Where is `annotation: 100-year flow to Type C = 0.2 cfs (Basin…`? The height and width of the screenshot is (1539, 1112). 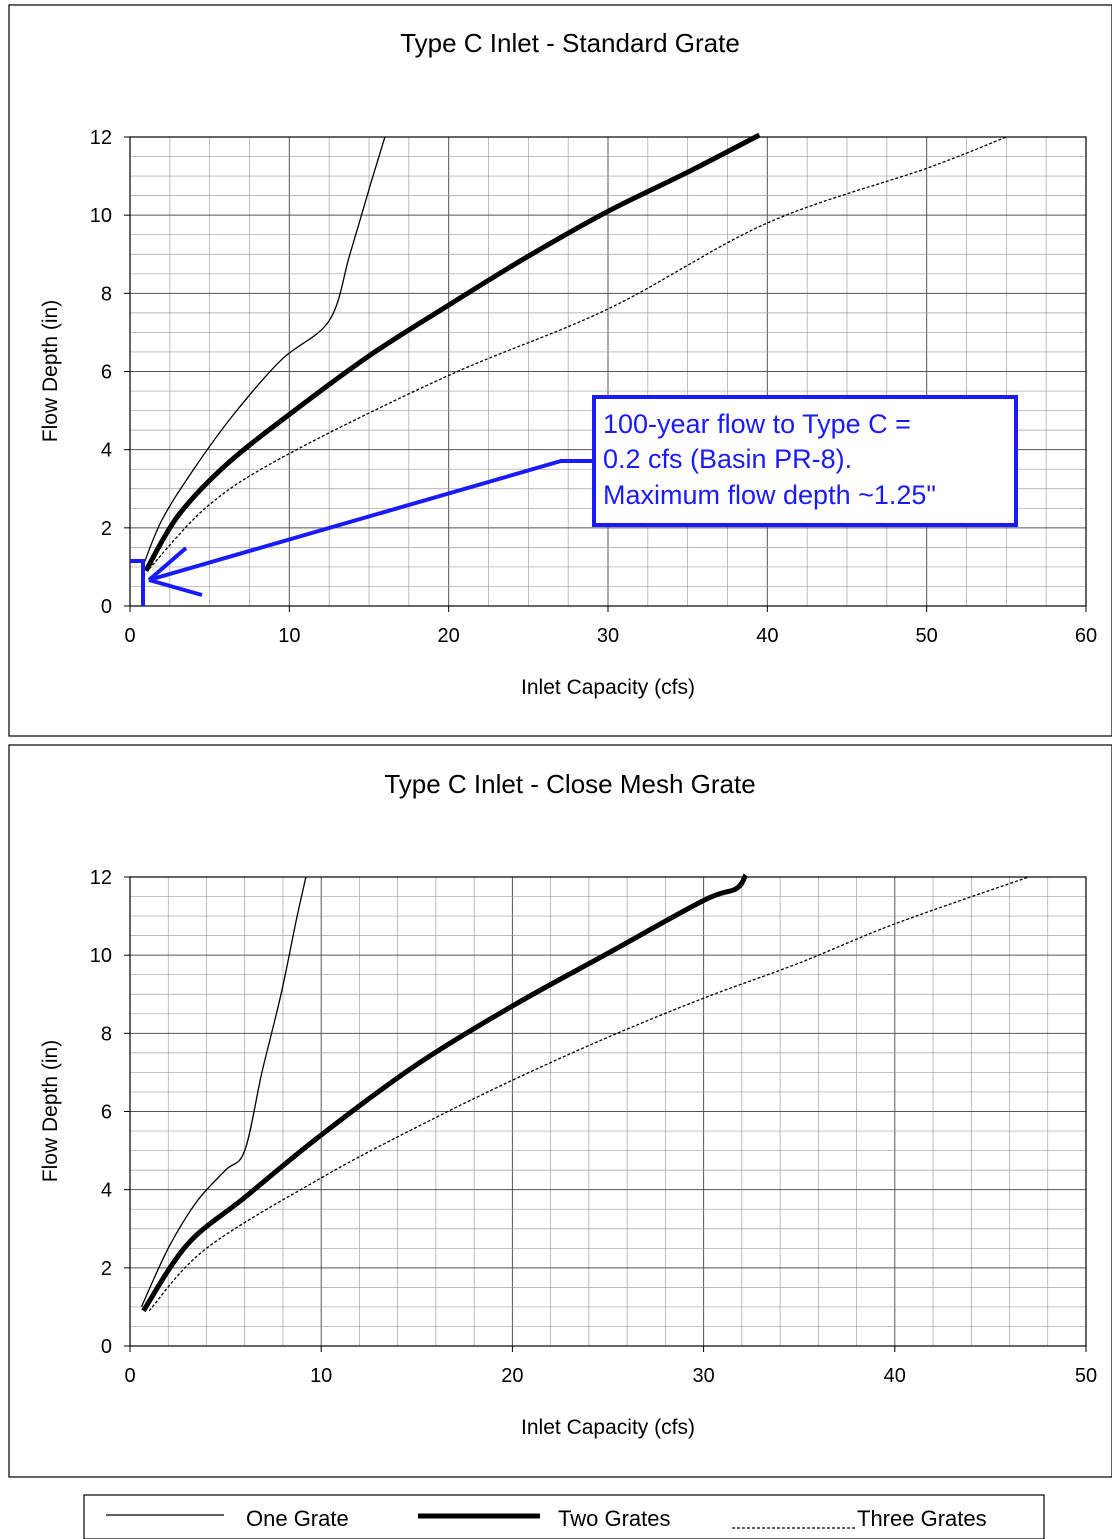
annotation: 100-year flow to Type C = 0.2 cfs (Basin… is located at coordinates (574, 500).